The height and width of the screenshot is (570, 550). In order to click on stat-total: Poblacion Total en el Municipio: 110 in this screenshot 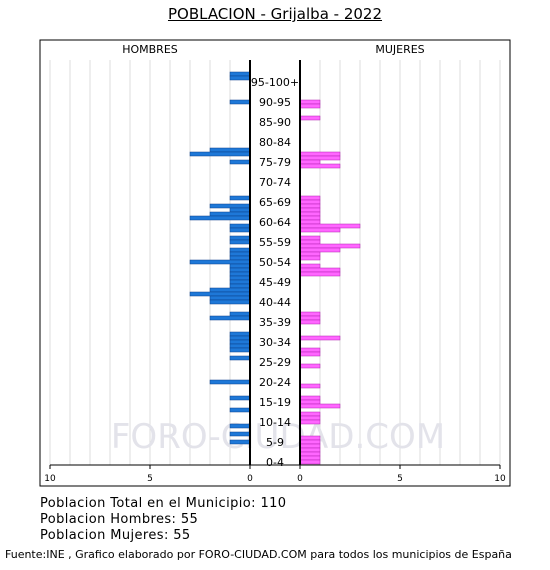, I will do `click(163, 503)`.